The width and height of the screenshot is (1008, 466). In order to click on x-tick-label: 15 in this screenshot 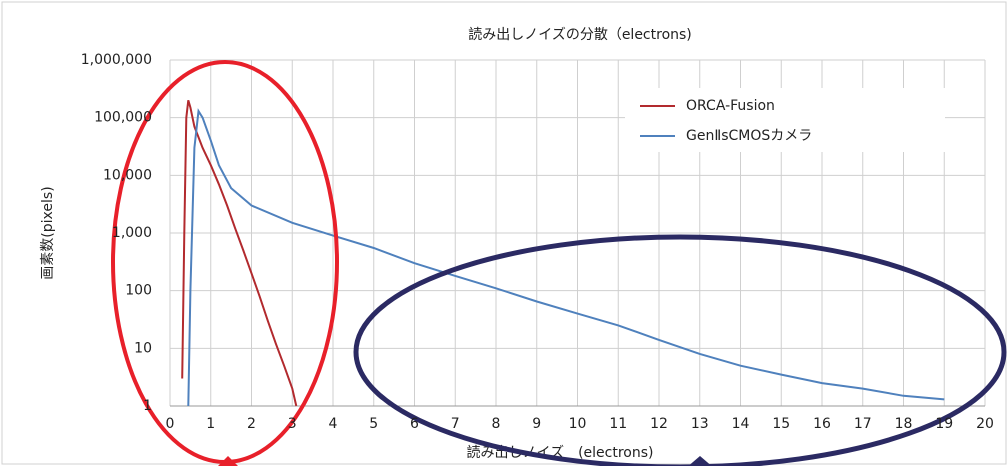, I will do `click(781, 424)`.